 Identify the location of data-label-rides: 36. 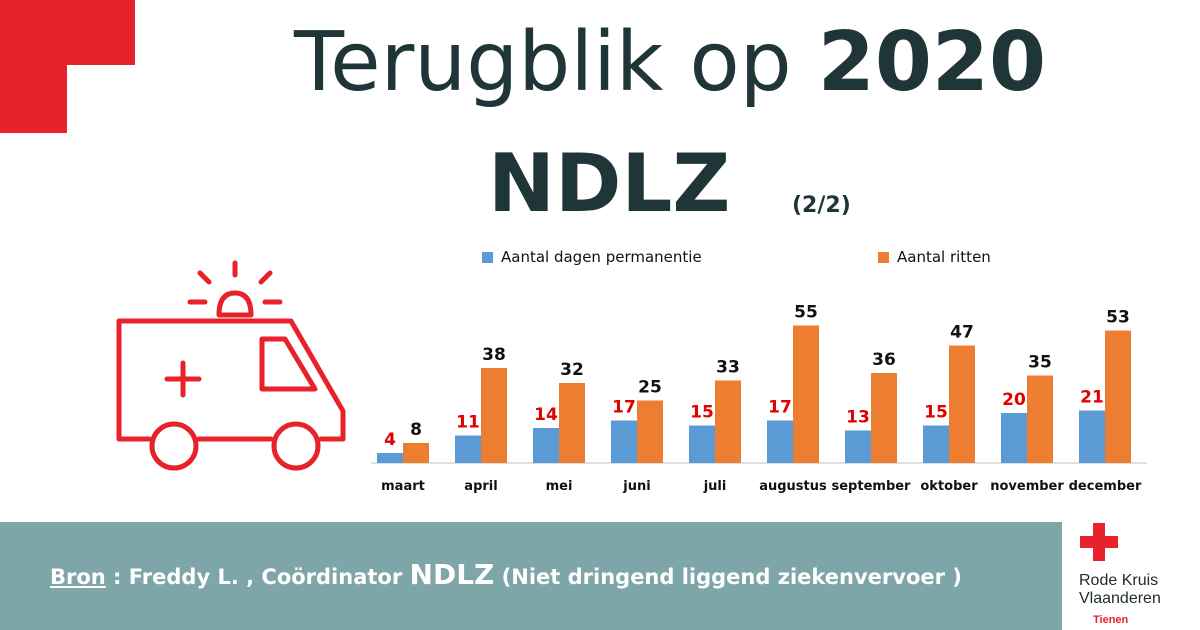
(884, 360).